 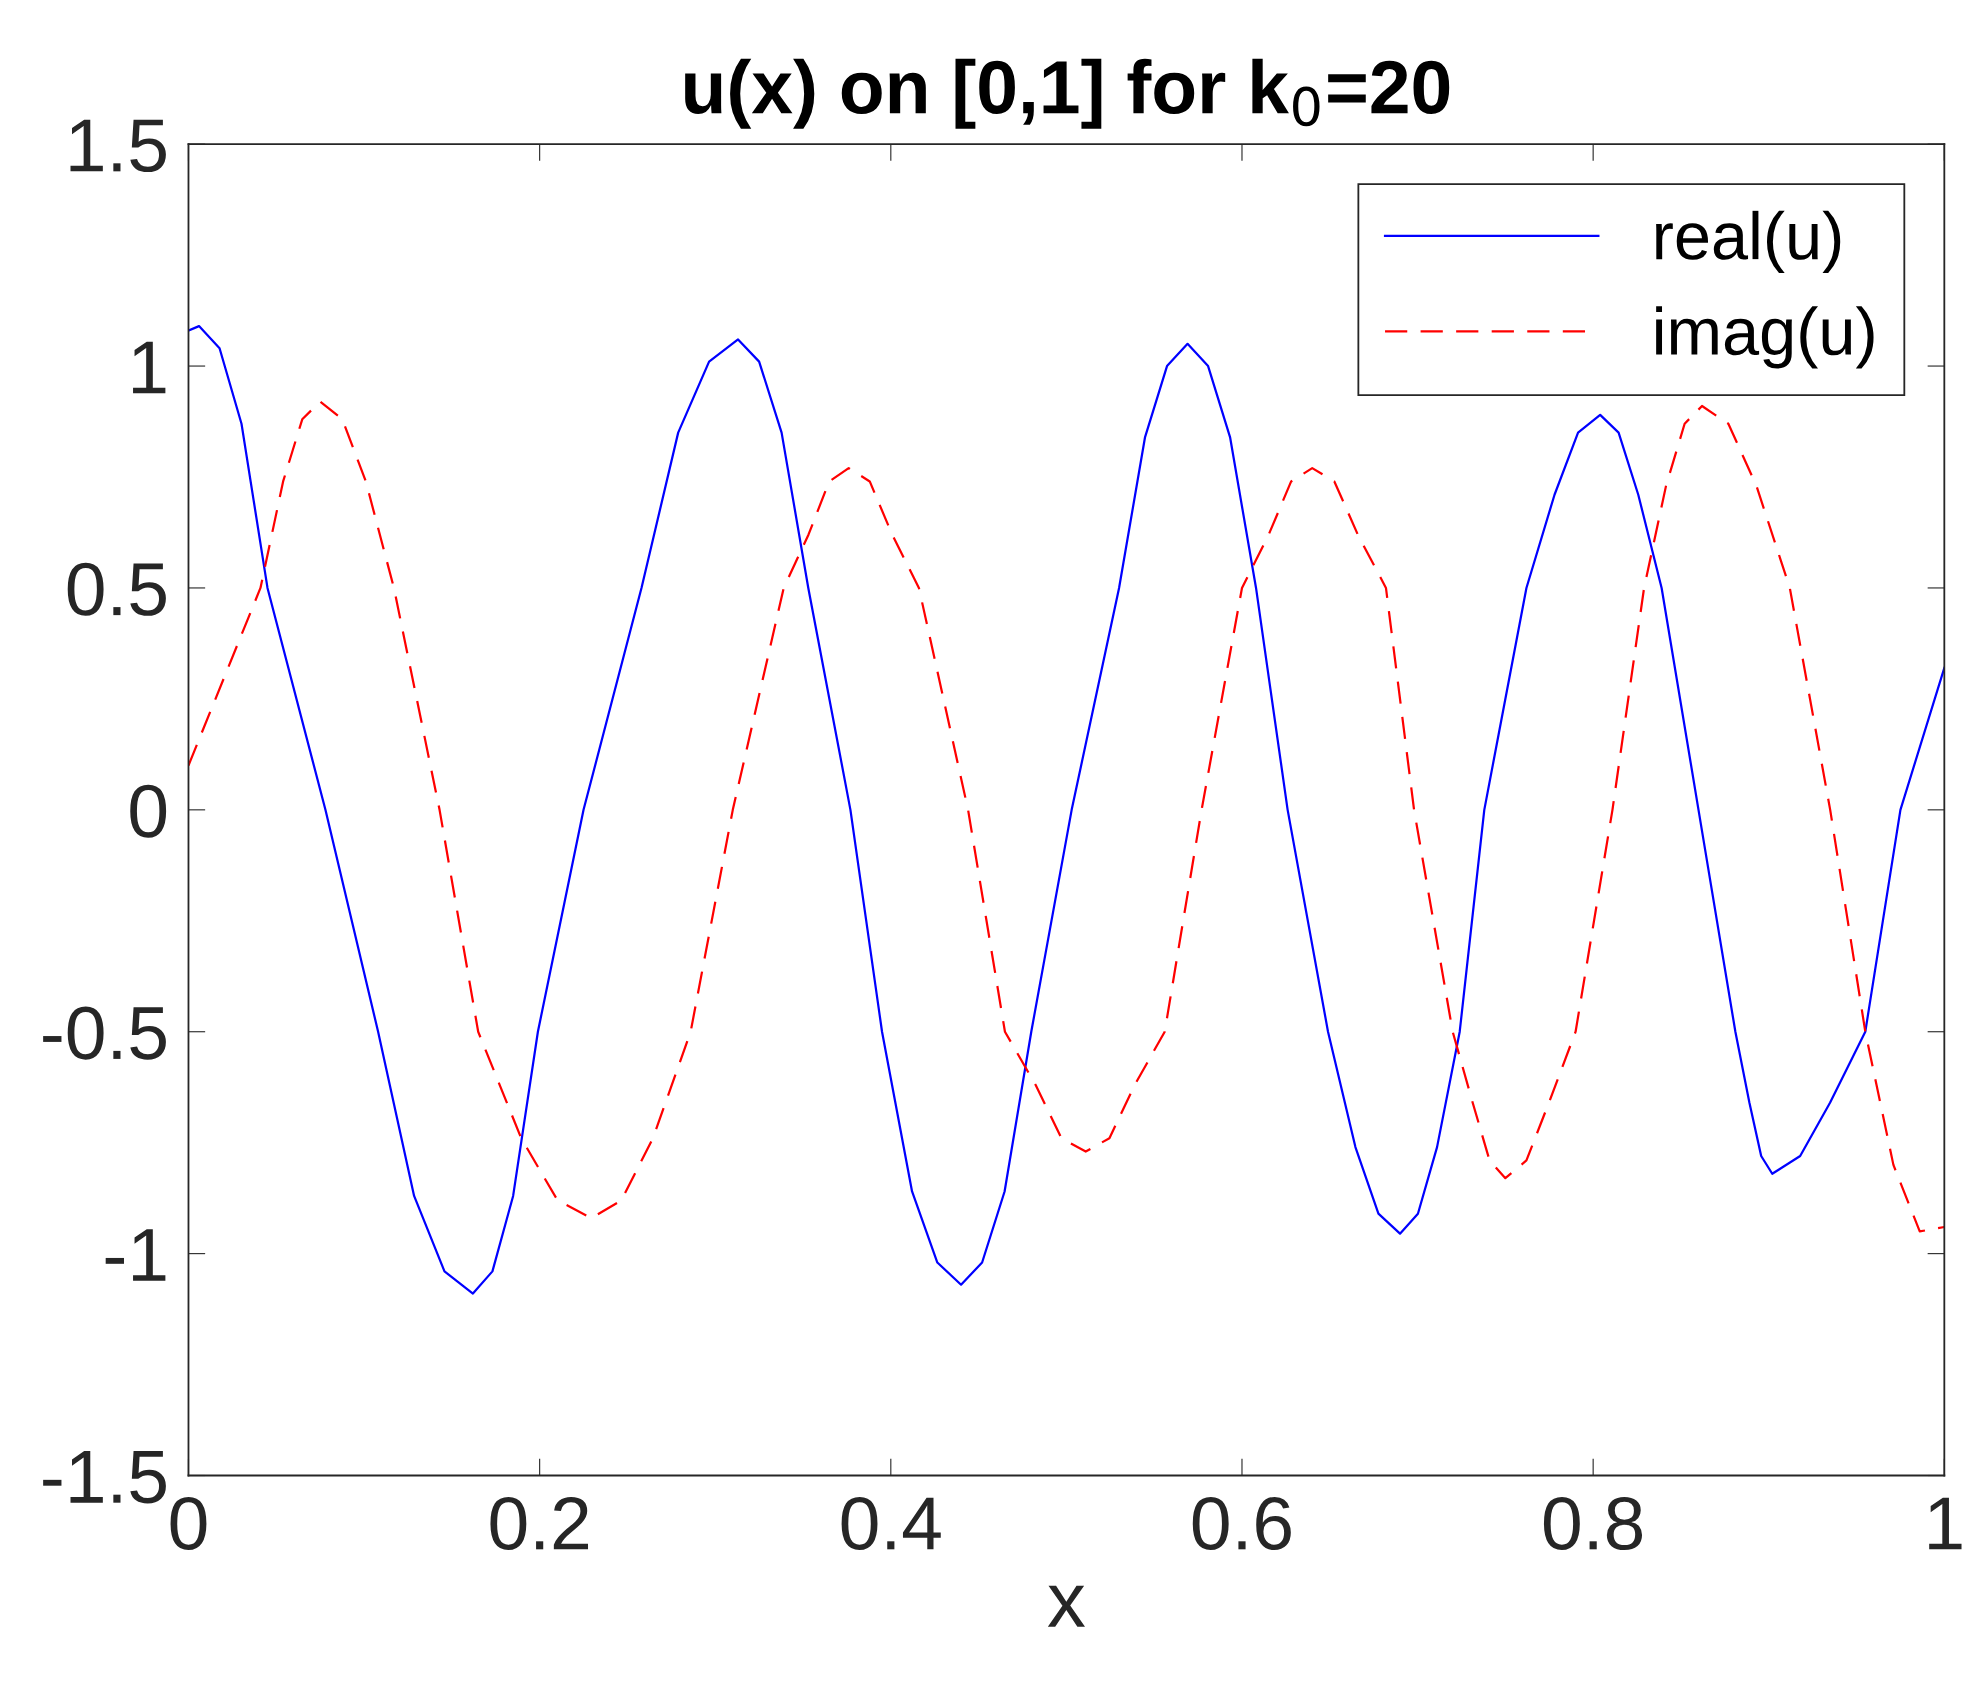 What do you see at coordinates (1066, 1606) in the screenshot?
I see `x-axis-title: x` at bounding box center [1066, 1606].